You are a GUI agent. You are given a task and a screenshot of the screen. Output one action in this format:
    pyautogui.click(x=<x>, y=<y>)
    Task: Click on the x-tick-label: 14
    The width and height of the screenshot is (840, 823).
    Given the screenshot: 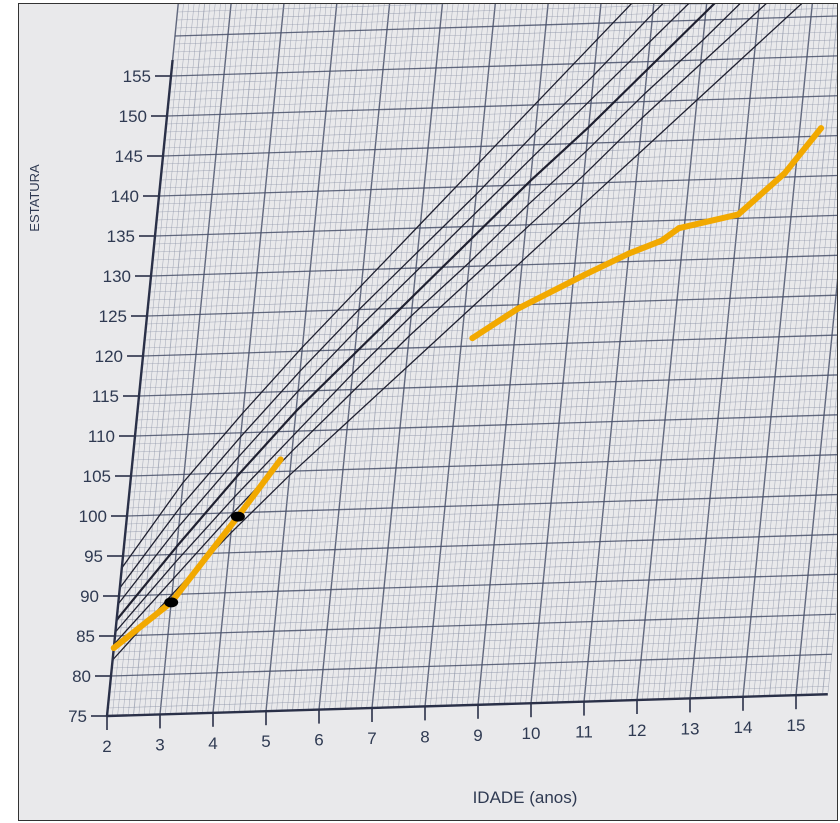 What is the action you would take?
    pyautogui.click(x=743, y=727)
    